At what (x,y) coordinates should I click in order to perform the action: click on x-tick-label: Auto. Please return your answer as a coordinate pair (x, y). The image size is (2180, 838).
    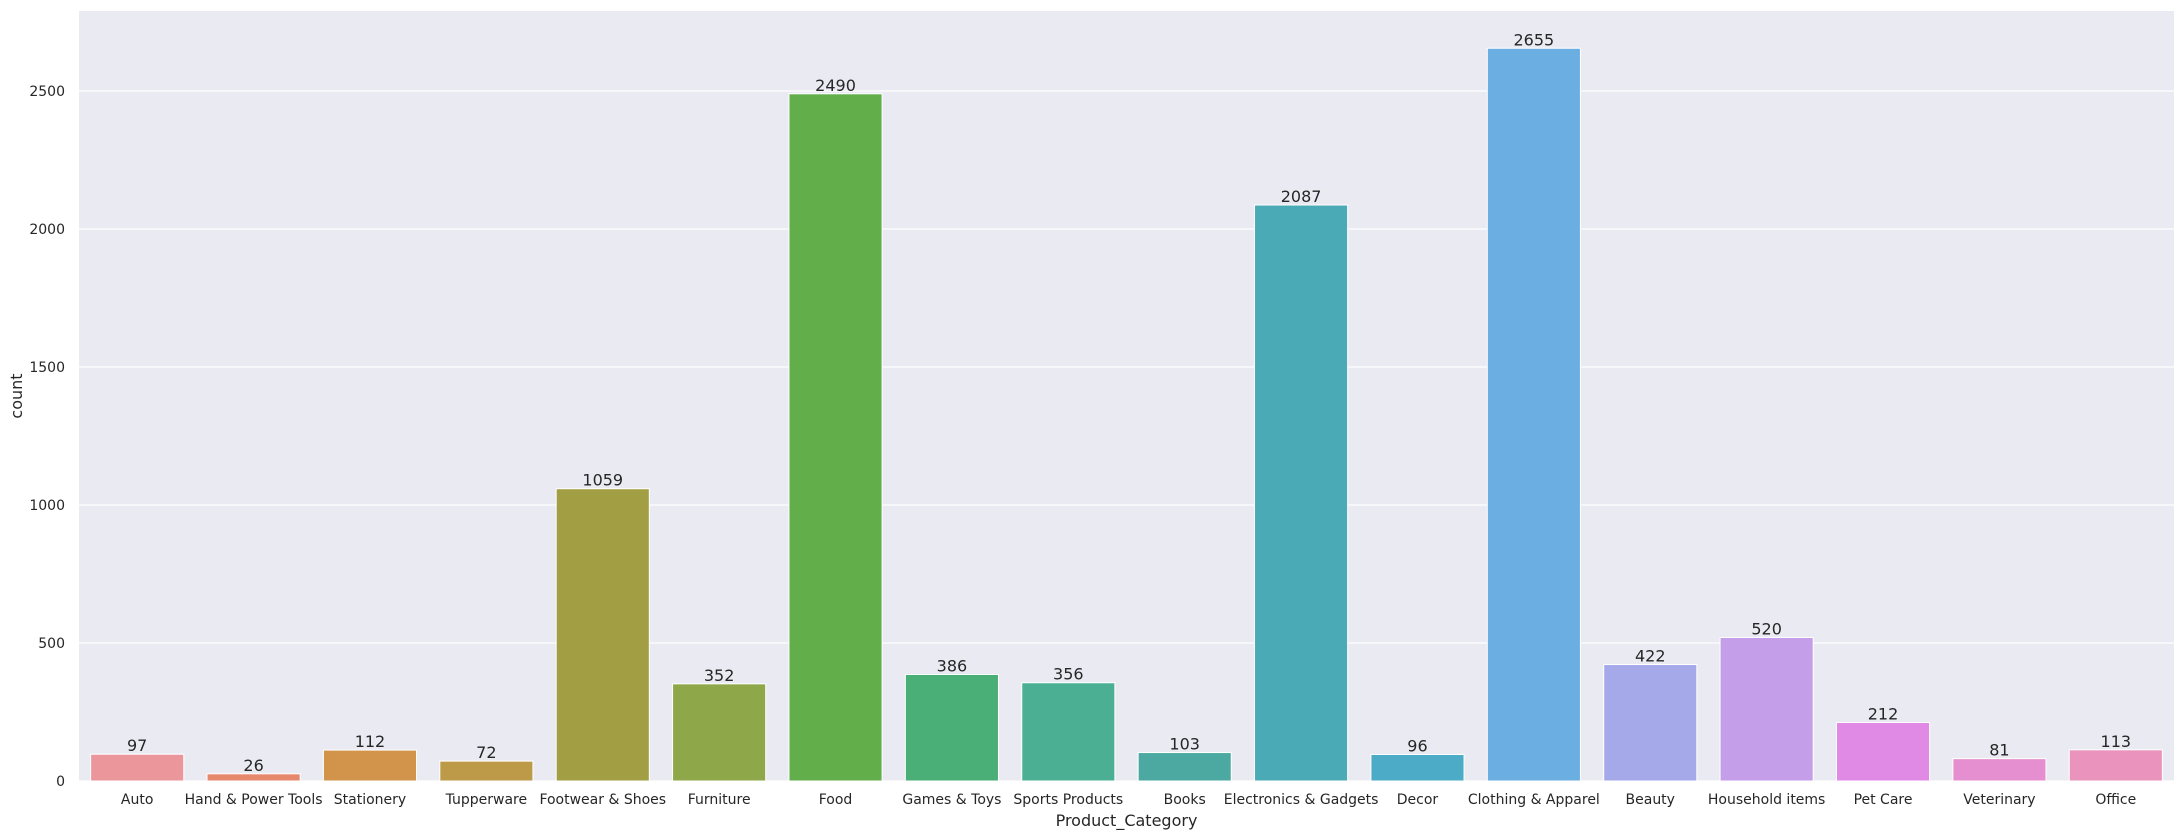
    Looking at the image, I should click on (137, 800).